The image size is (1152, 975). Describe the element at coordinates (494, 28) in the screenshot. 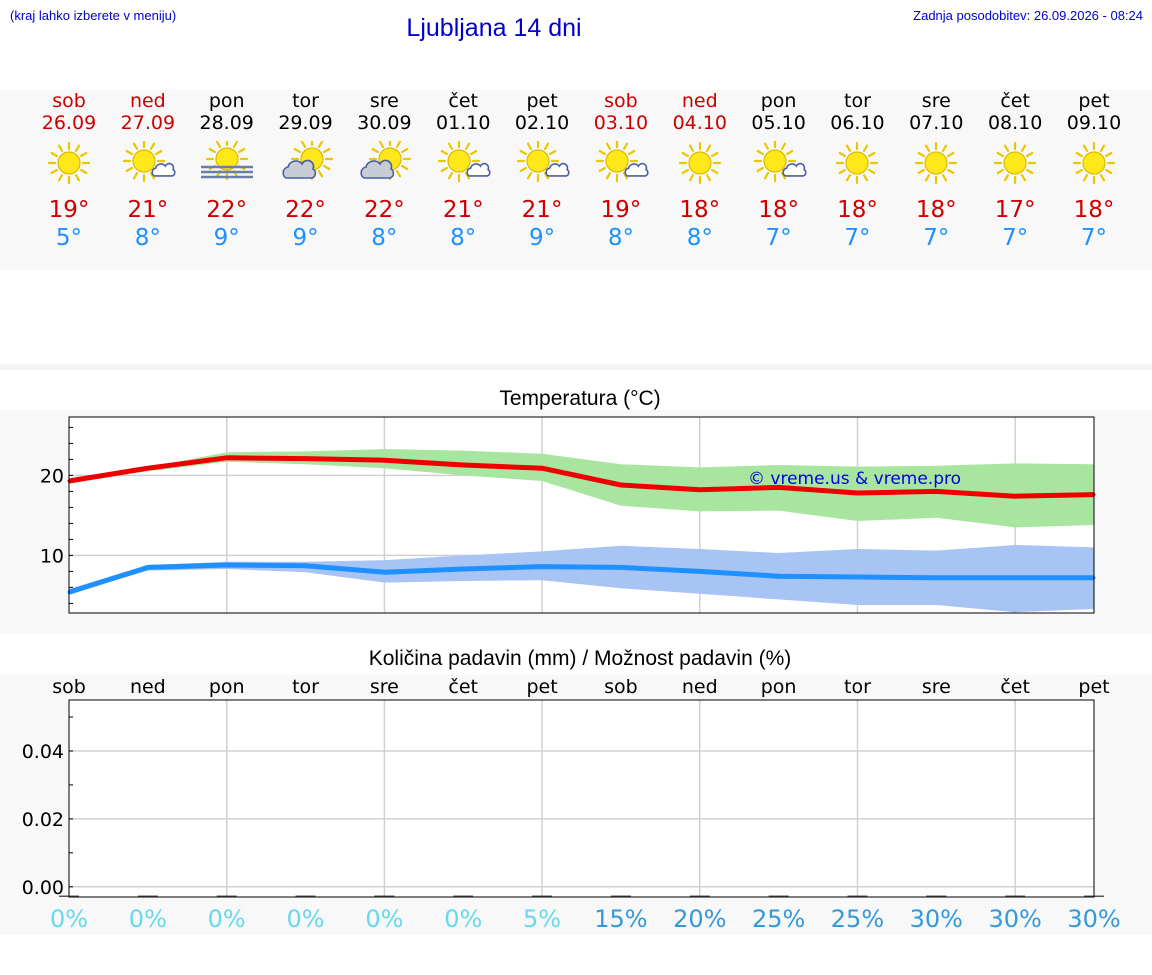

I see `page-title: Ljubljana 14 dni` at that location.